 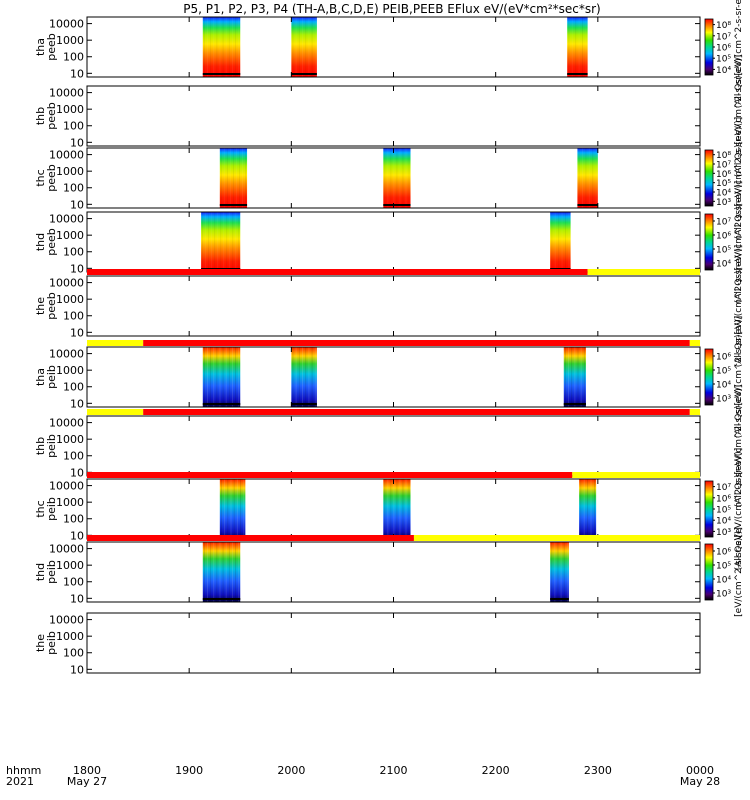 I want to click on x-tick-label: 0000, so click(x=700, y=770).